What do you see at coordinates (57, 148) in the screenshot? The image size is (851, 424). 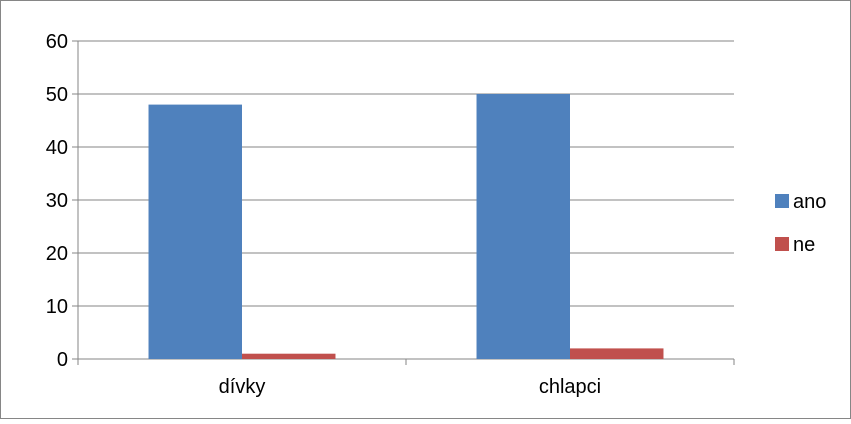 I see `y-tick-label: 40` at bounding box center [57, 148].